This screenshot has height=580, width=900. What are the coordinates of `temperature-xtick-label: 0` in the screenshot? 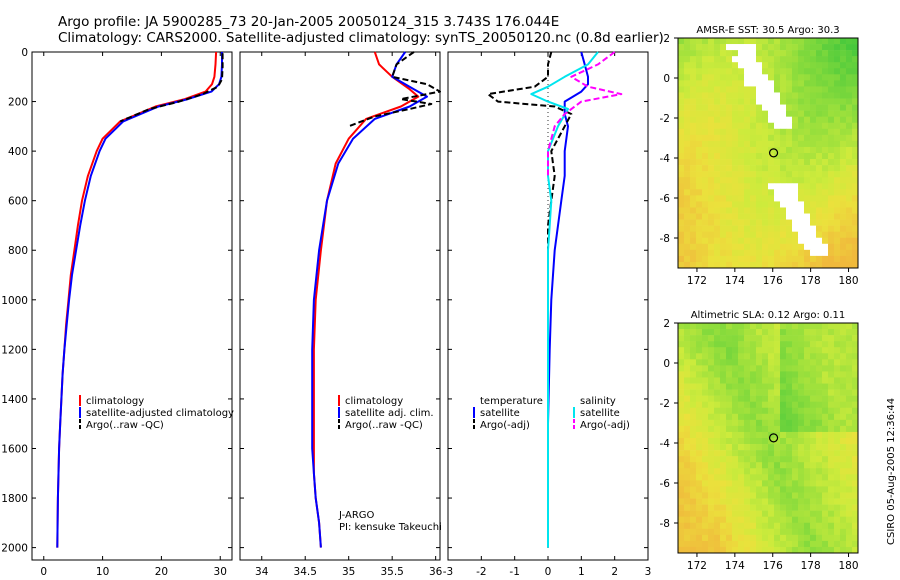 It's located at (43, 572).